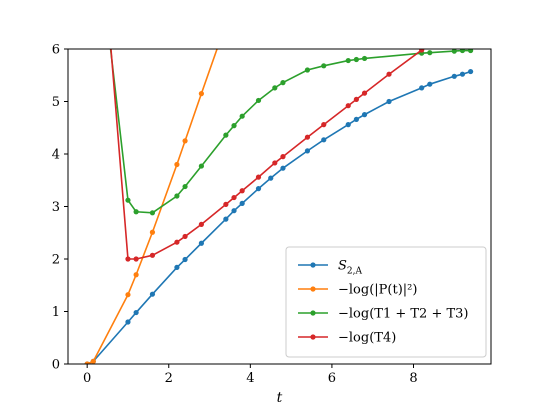 The width and height of the screenshot is (545, 409). What do you see at coordinates (413, 378) in the screenshot?
I see `x-tick-label: 8` at bounding box center [413, 378].